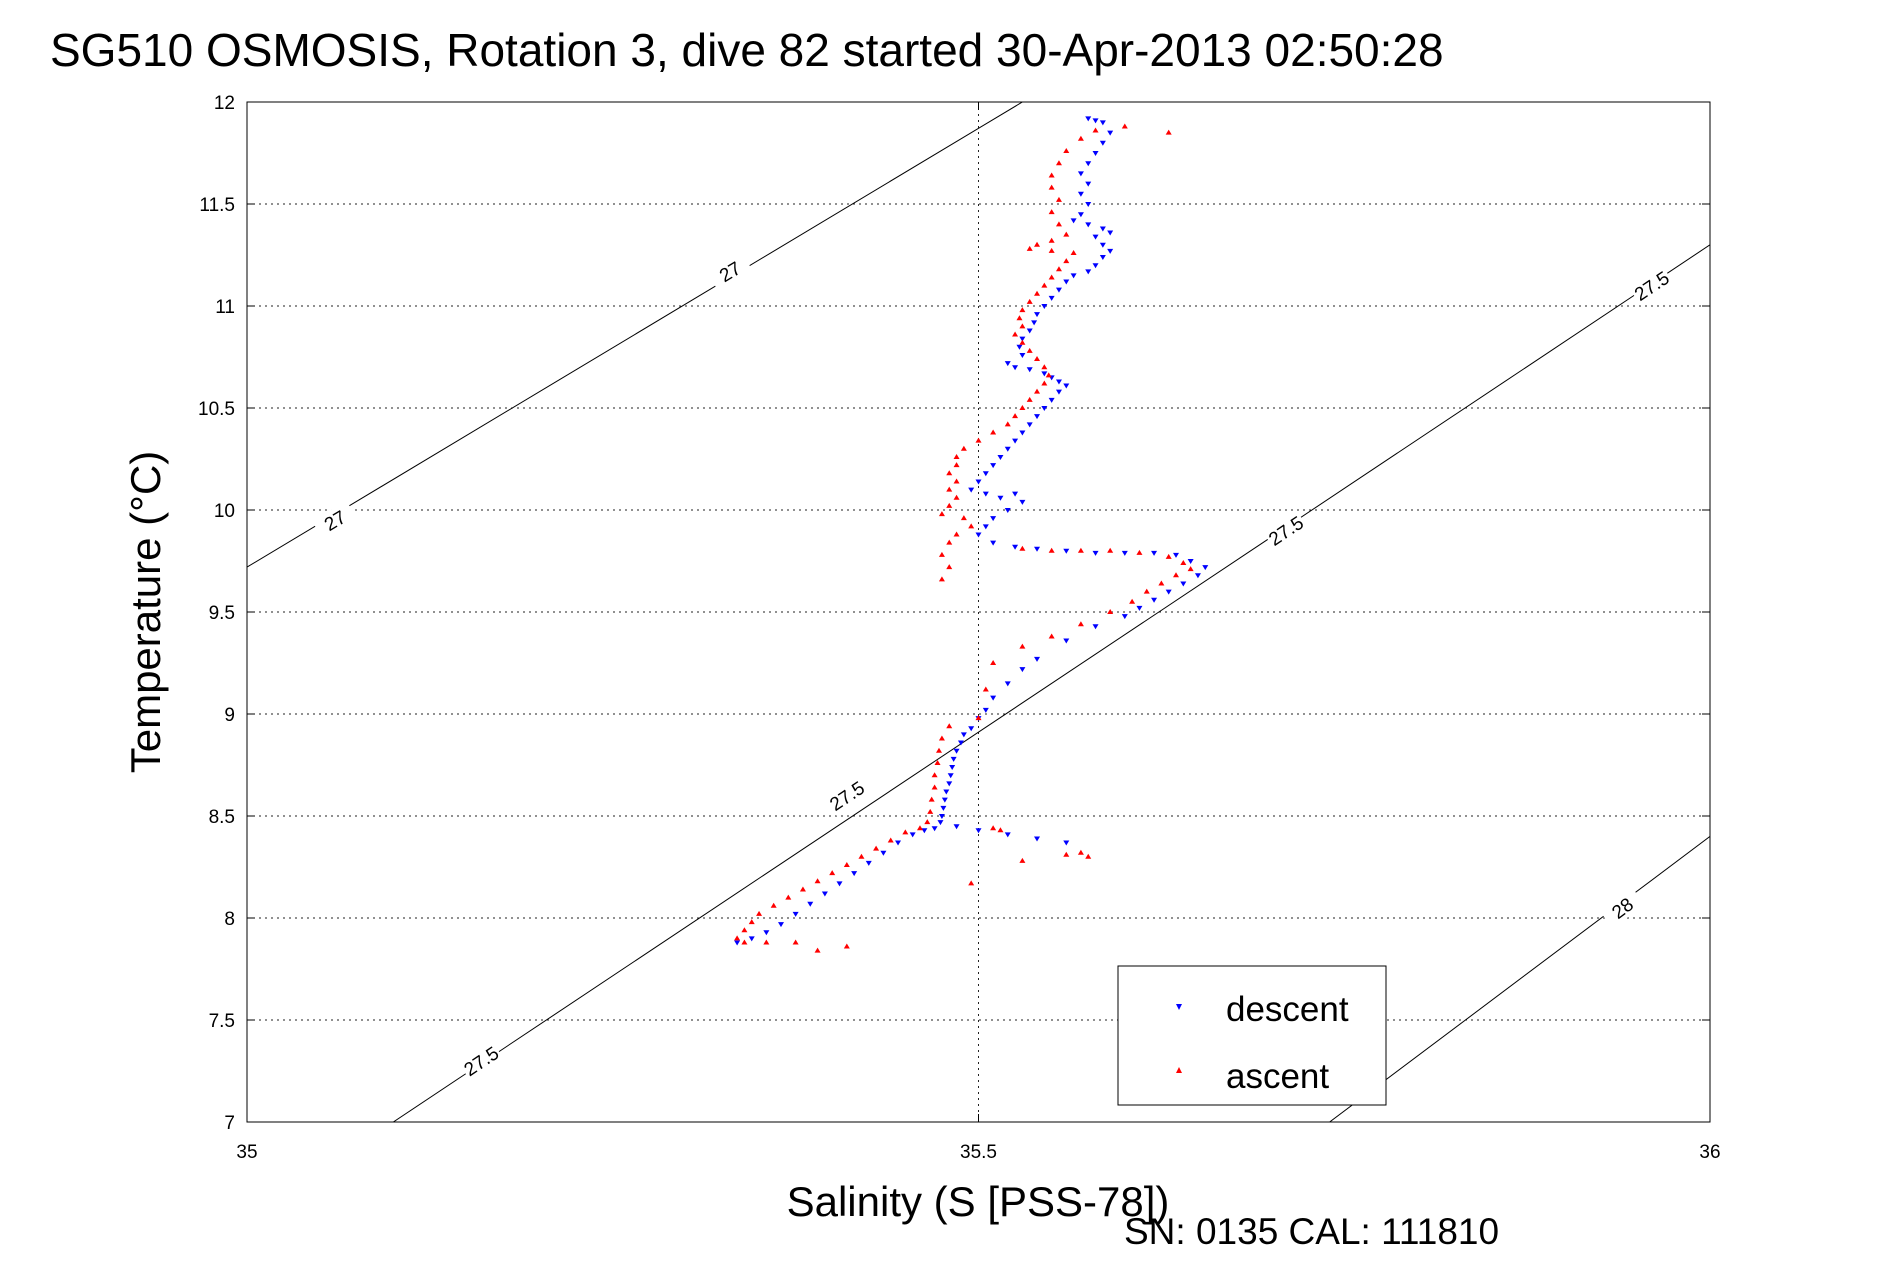  I want to click on y-tick-label: 8.5, so click(222, 817).